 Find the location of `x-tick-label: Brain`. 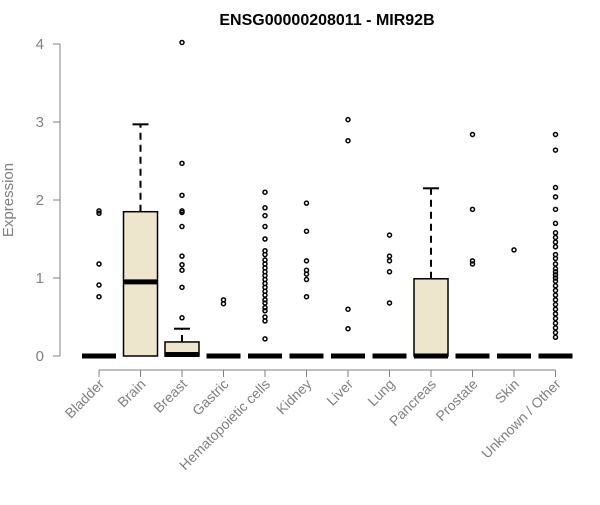

x-tick-label: Brain is located at coordinates (131, 393).